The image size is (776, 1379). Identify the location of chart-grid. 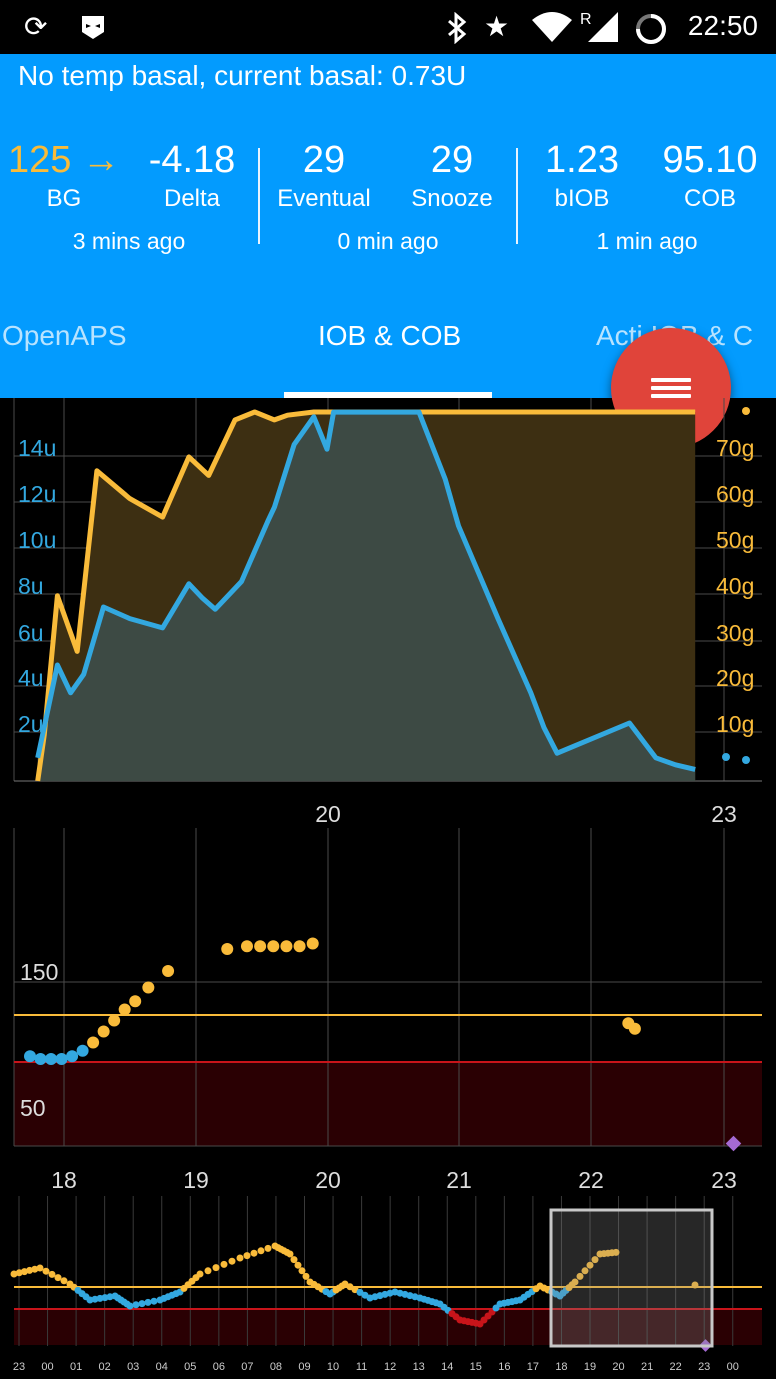
(388, 1271).